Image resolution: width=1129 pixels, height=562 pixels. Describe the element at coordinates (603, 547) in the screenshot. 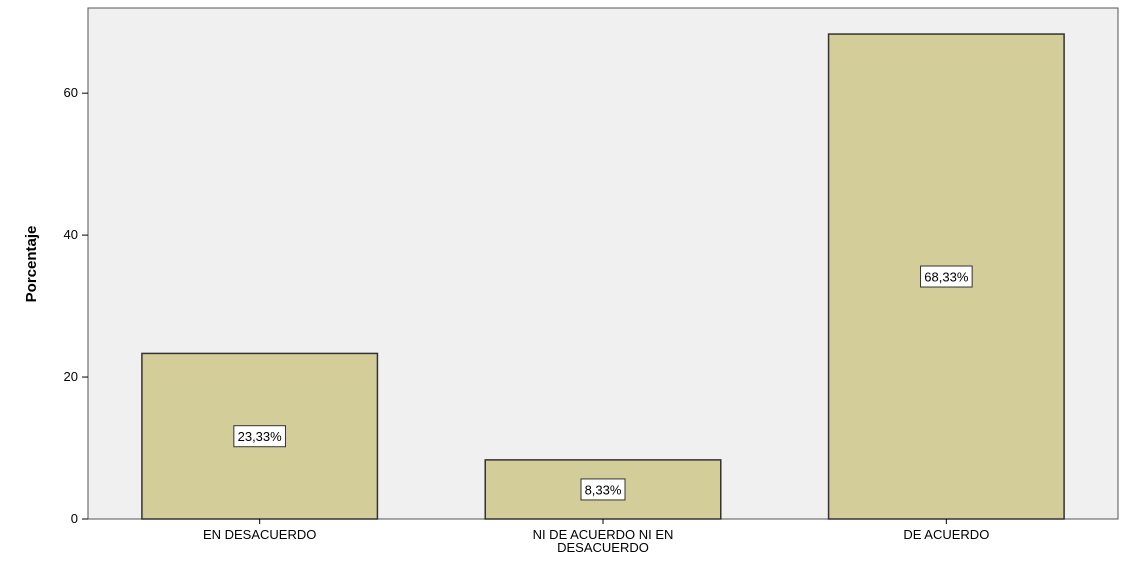

I see `x-tick-label: DESACUERDO` at that location.